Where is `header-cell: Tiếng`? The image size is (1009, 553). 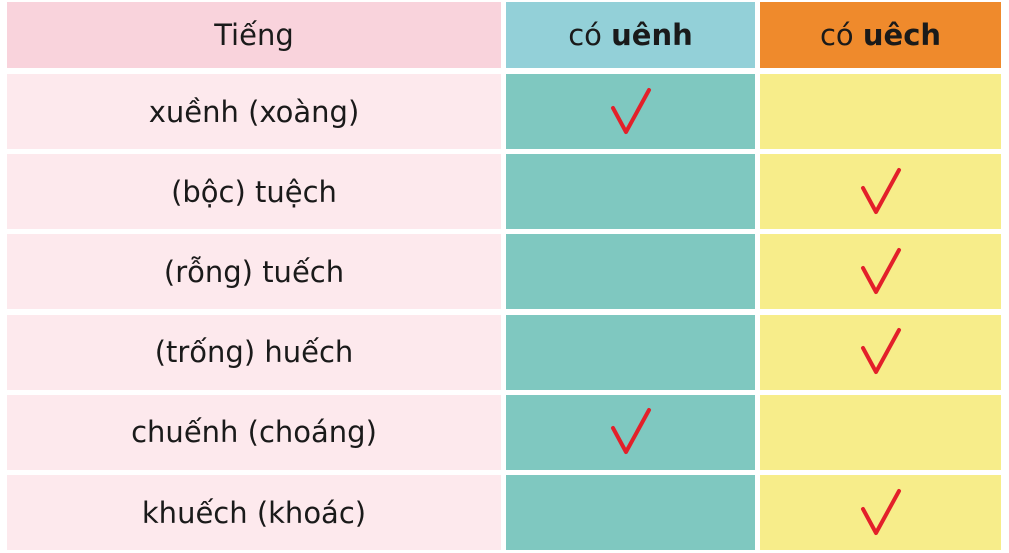 header-cell: Tiếng is located at coordinates (254, 35).